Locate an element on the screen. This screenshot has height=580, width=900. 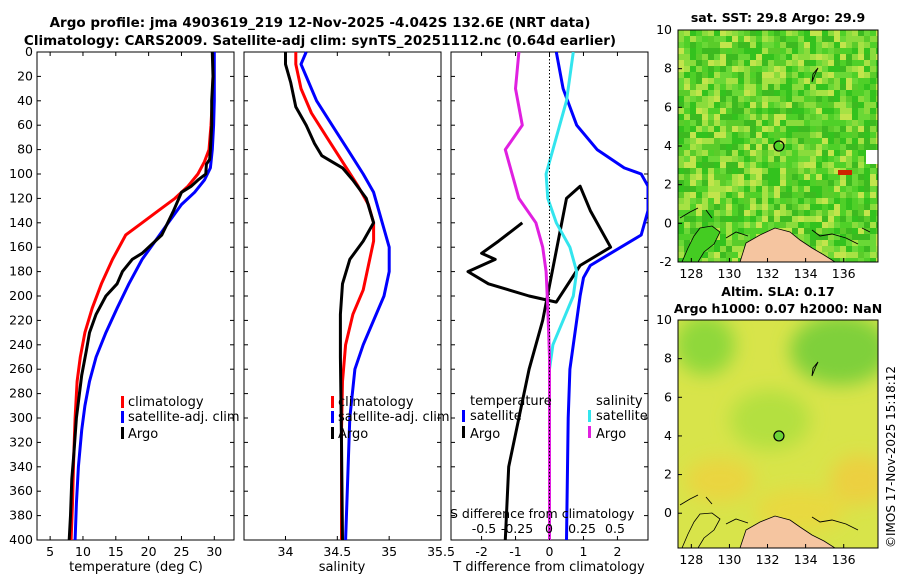
x-tick-label: 35 is located at coordinates (389, 551).